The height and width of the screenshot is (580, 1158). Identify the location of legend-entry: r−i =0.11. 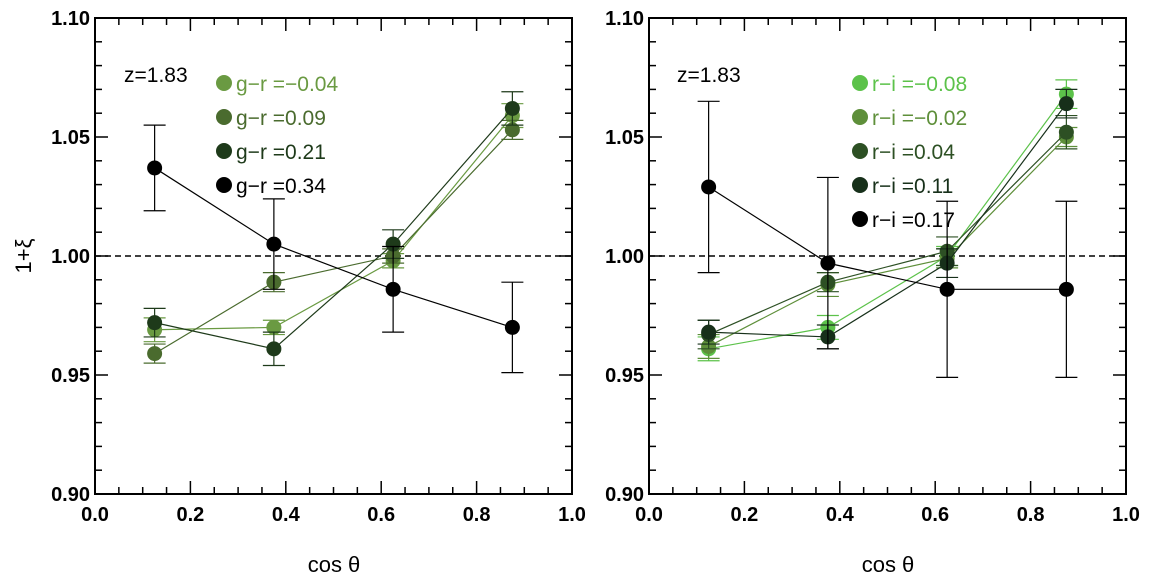
(912, 186).